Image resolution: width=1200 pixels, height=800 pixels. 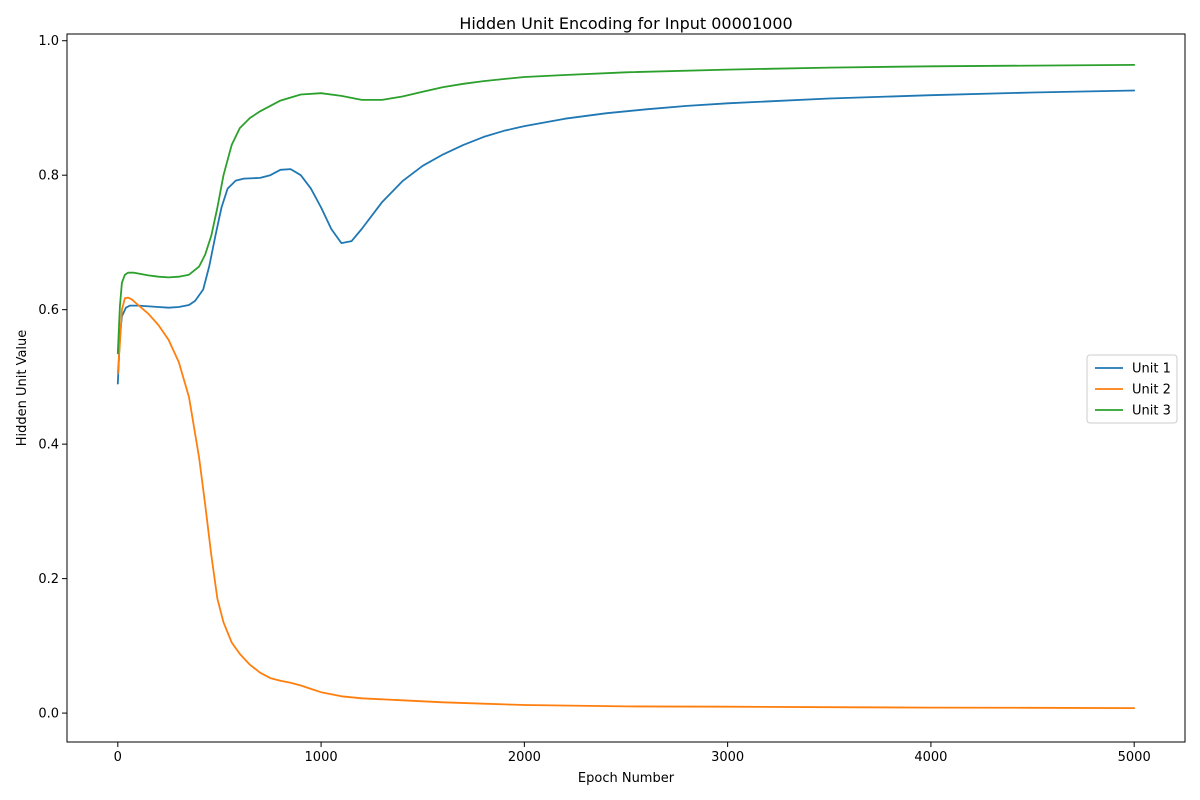 I want to click on x-tick-label: 4000, so click(x=930, y=757).